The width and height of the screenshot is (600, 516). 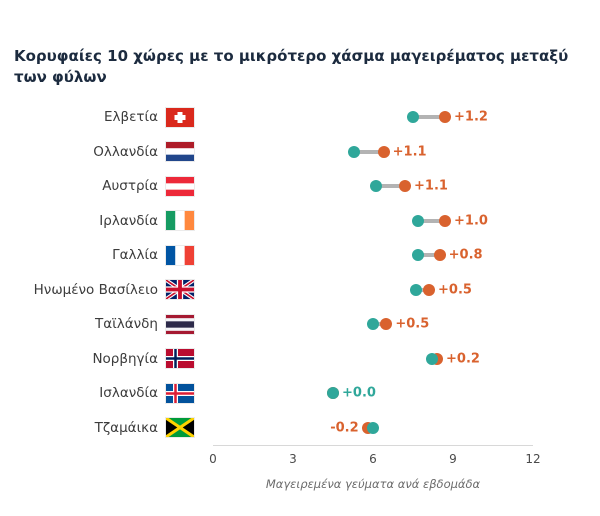 What do you see at coordinates (125, 151) in the screenshot?
I see `country-label: Ολλανδία` at bounding box center [125, 151].